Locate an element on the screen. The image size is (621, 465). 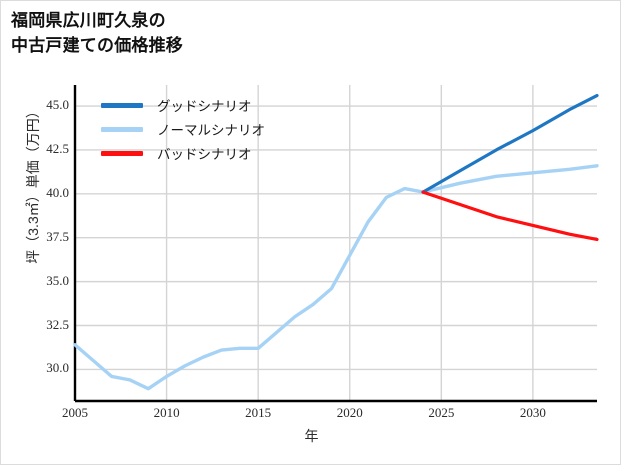
x-axis-tick-label: 2010 is located at coordinates (166, 412).